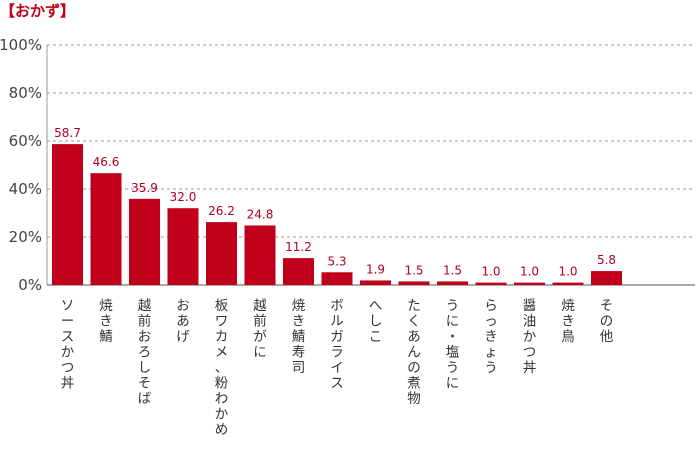 Image resolution: width=700 pixels, height=450 pixels. What do you see at coordinates (298, 247) in the screenshot?
I see `data-label: 11.2` at bounding box center [298, 247].